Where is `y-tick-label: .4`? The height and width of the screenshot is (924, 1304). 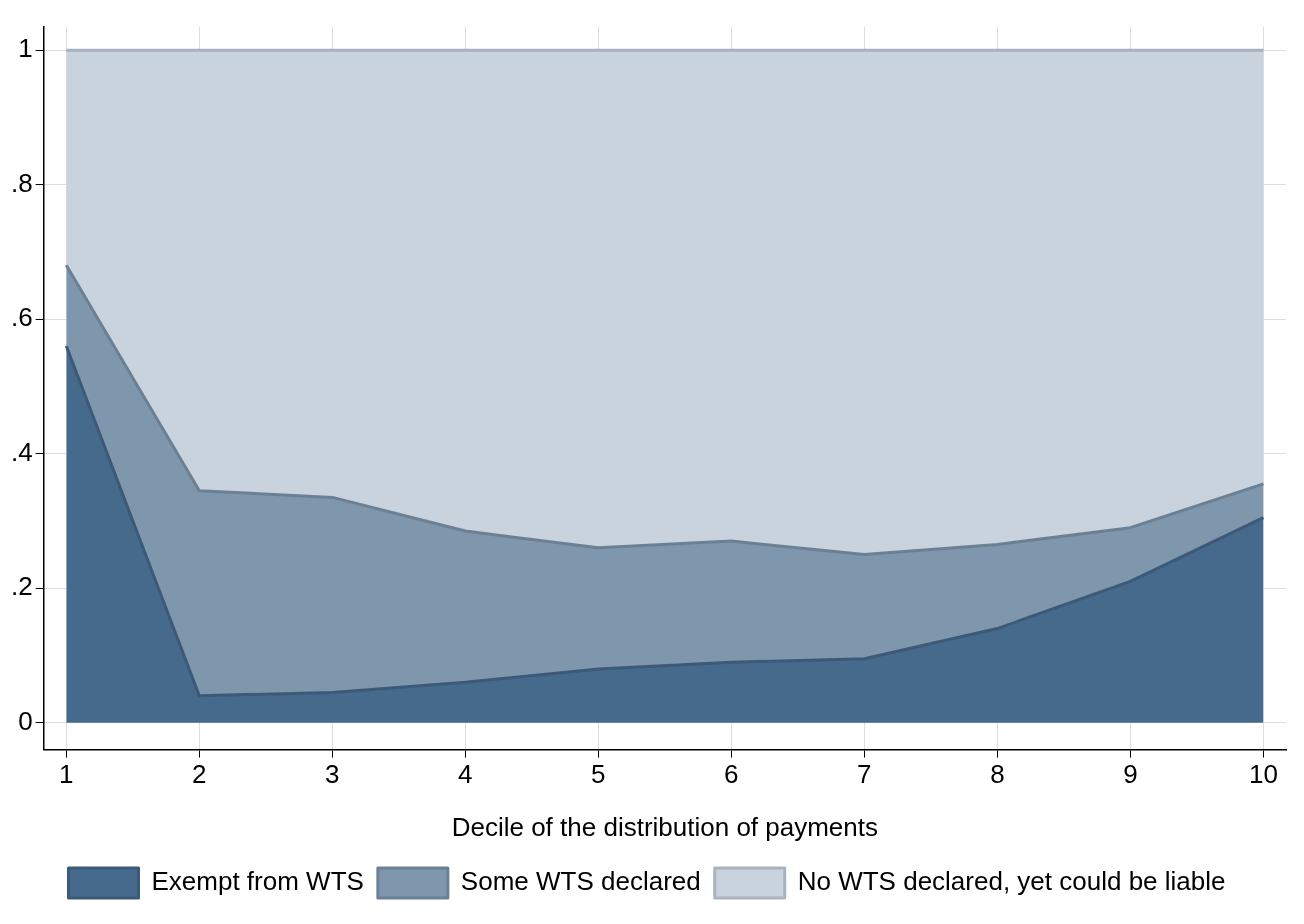
y-tick-label: .4 is located at coordinates (22, 451).